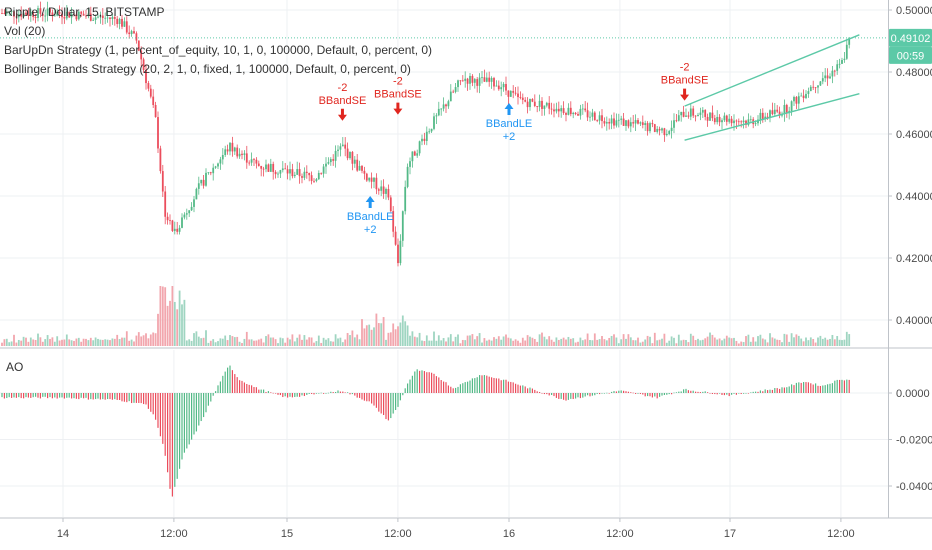  Describe the element at coordinates (84, 12) in the screenshot. I see `main-series-legend: Ripple / Dollar, 15, BITSTAMP` at that location.